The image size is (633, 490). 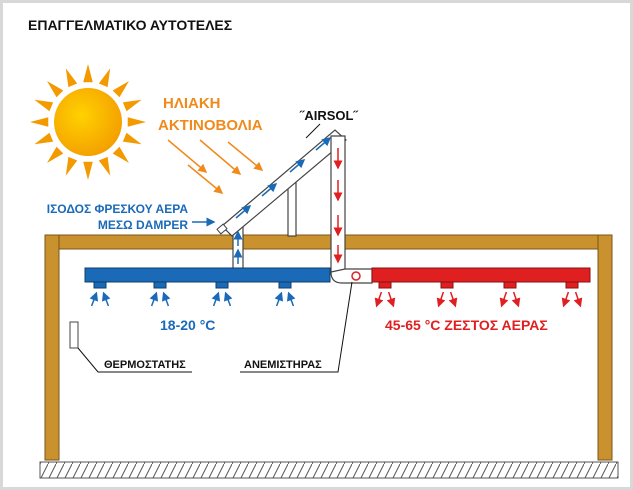 I want to click on radiation-label: ΑΚΤΙΝΟΒΟΛΙΑ, so click(x=210, y=125).